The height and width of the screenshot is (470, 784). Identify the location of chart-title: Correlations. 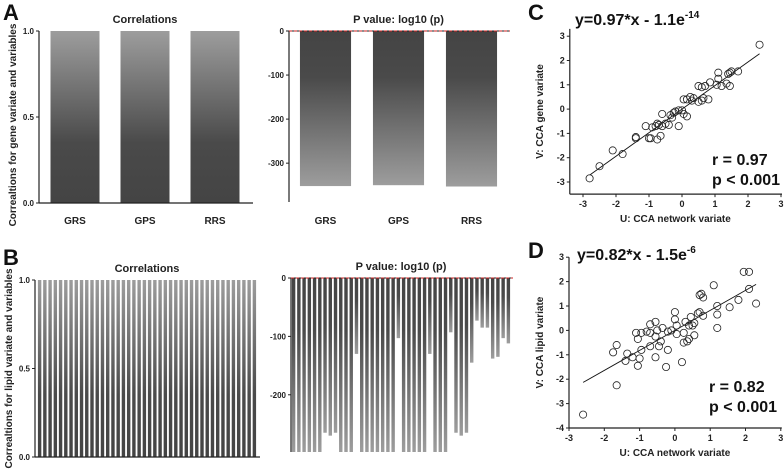
(147, 269).